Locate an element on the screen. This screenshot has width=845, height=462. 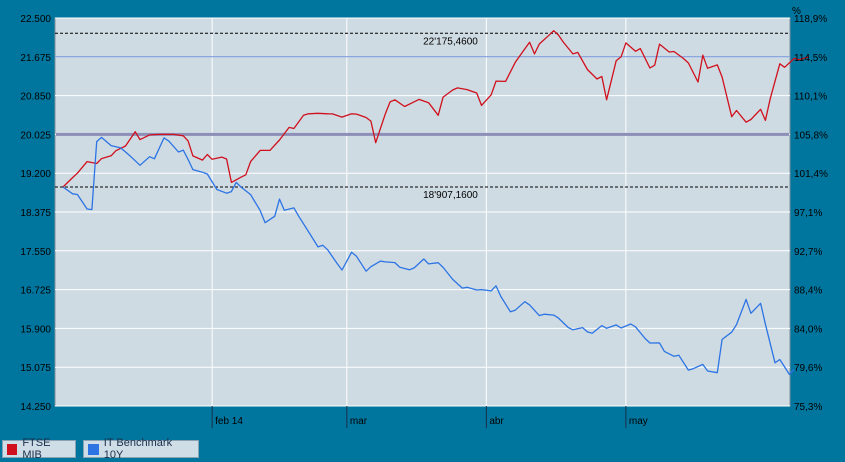
right-axis-tick-label: 101,4% is located at coordinates (811, 174).